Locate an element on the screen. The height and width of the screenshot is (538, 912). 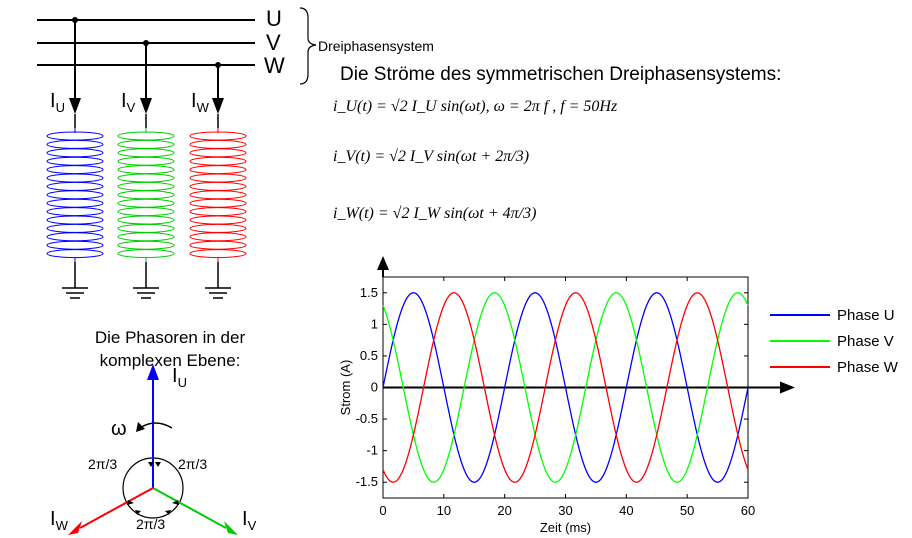
series-line-phase-u is located at coordinates (565, 387).